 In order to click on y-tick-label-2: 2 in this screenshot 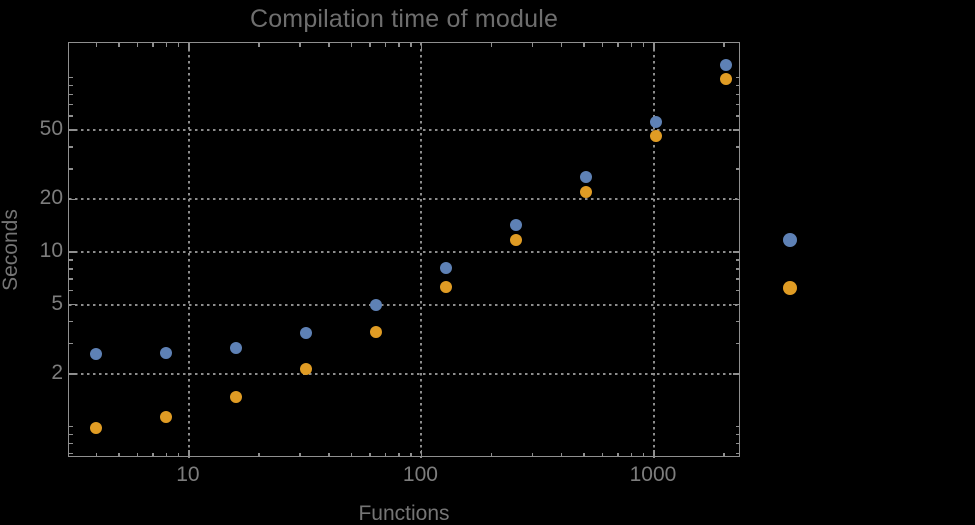, I will do `click(57, 372)`.